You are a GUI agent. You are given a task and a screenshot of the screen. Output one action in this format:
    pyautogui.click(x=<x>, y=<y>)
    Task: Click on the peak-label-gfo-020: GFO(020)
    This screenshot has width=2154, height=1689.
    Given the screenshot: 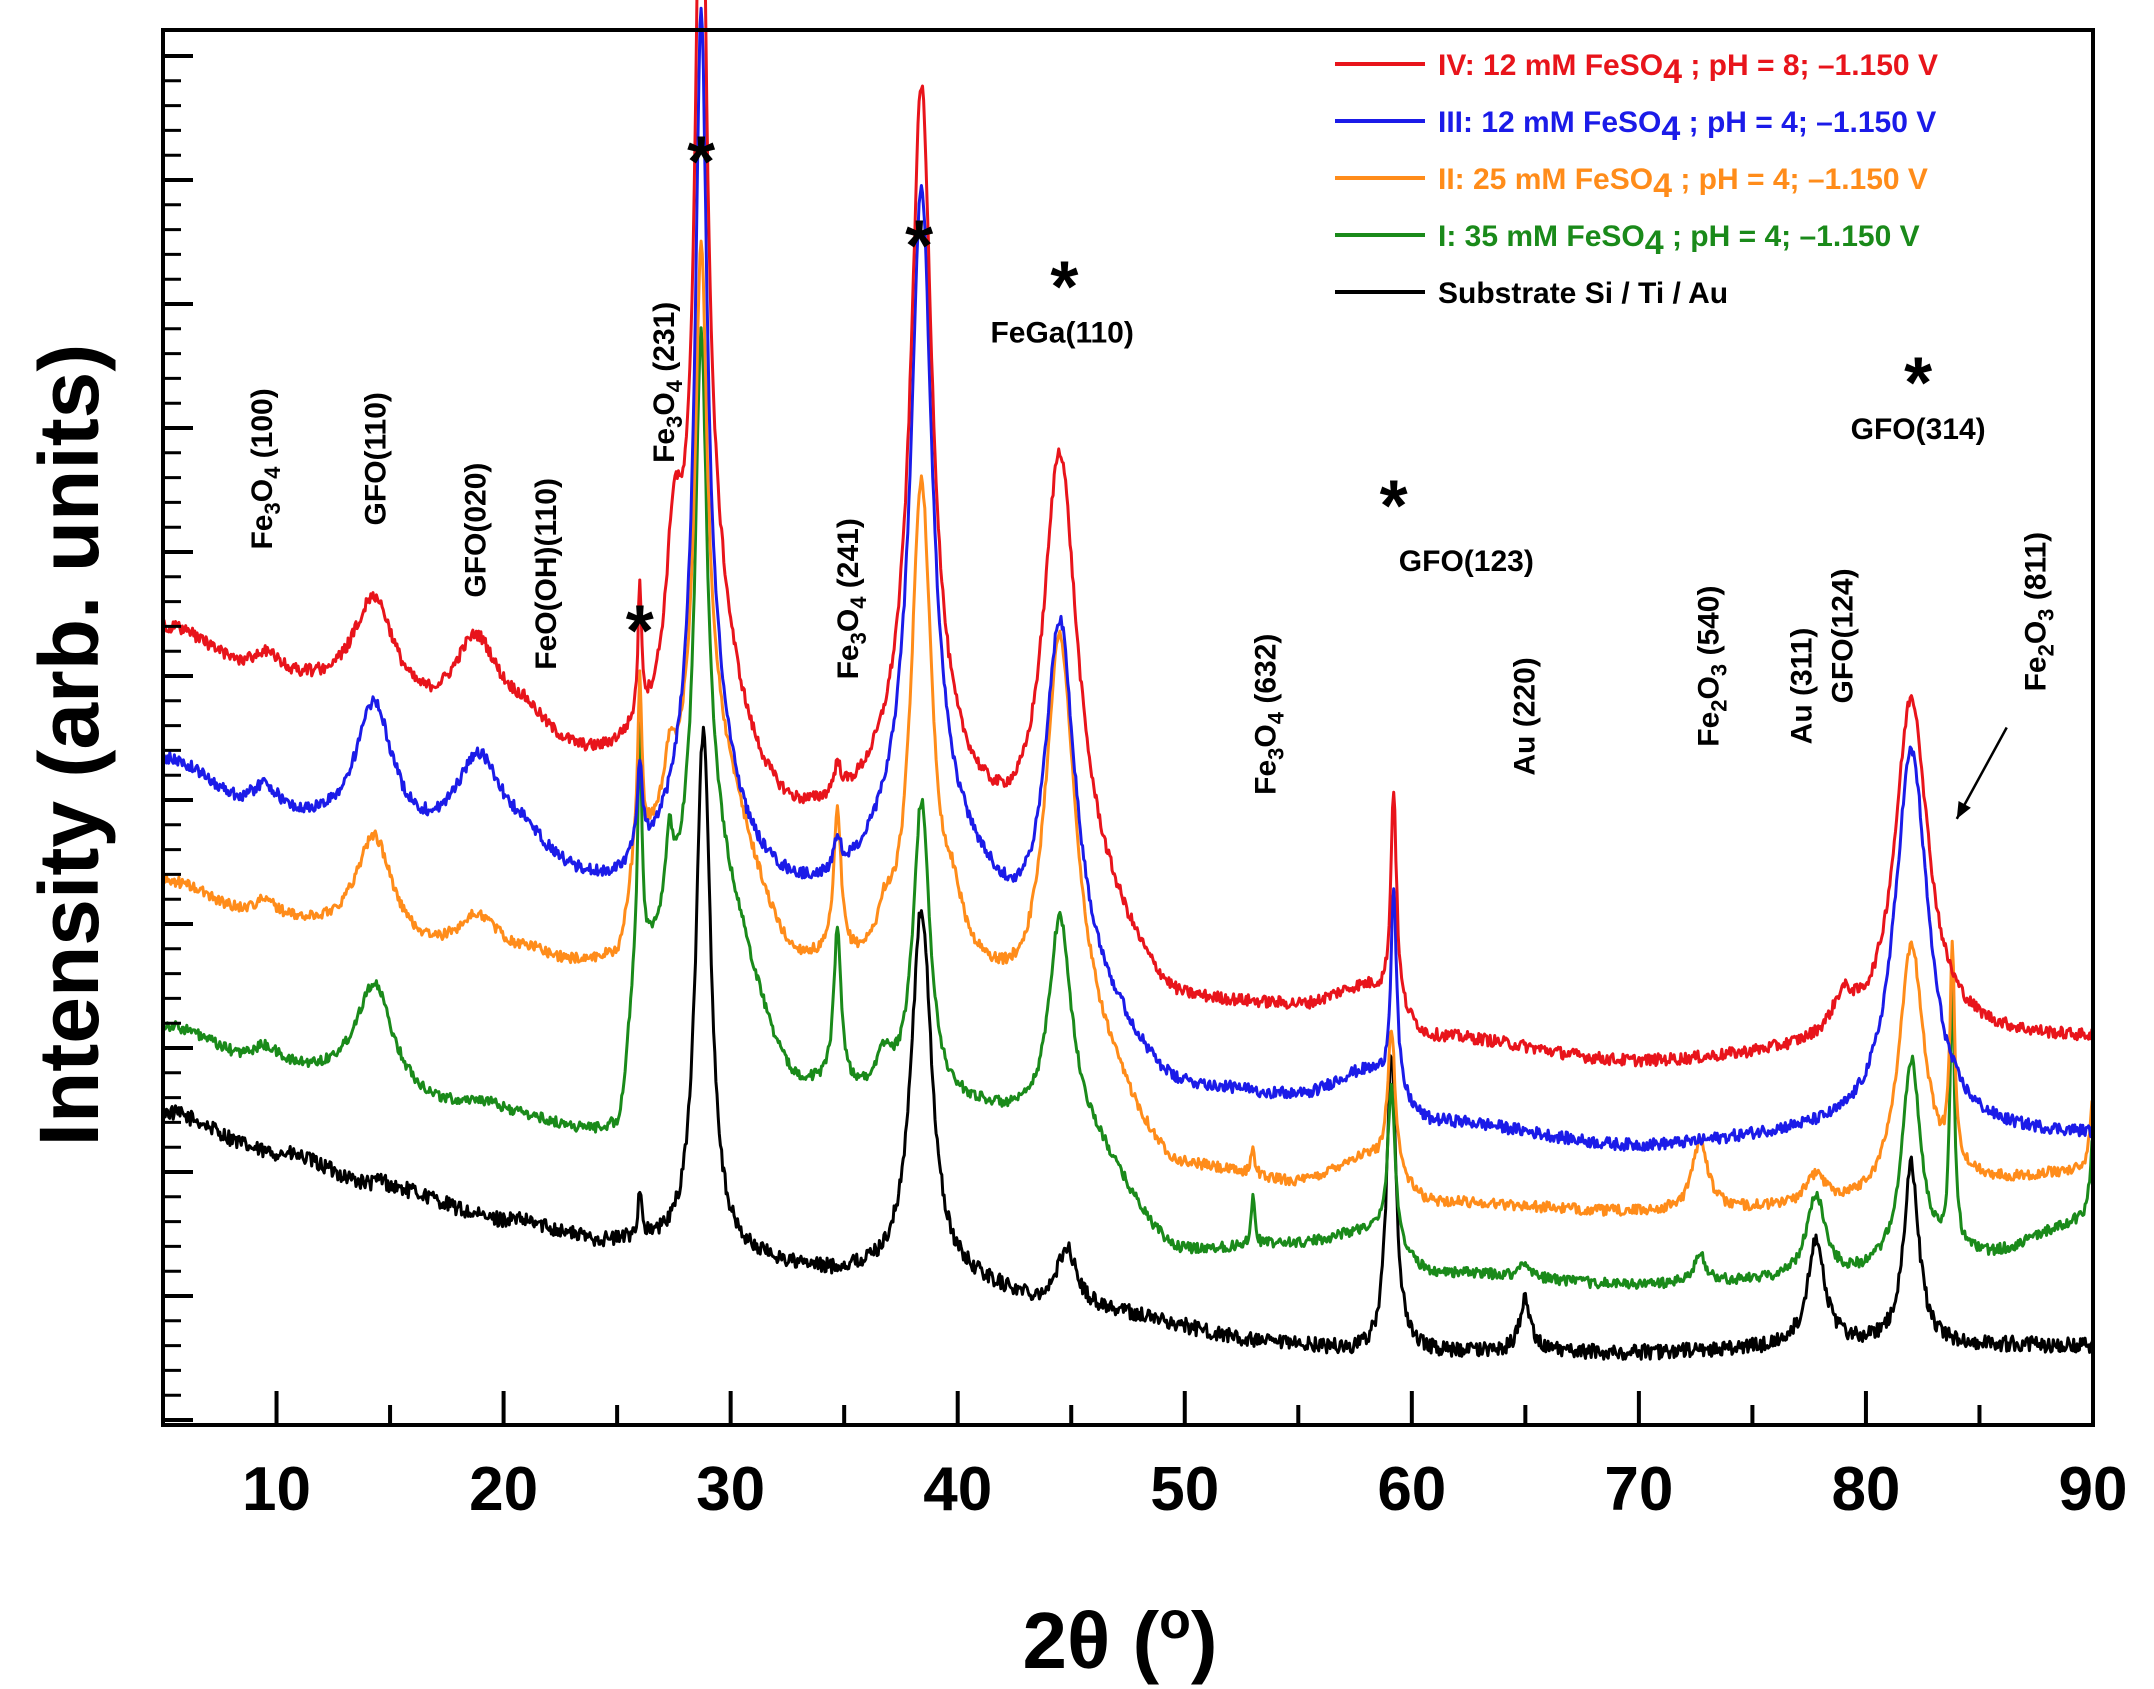 What is the action you would take?
    pyautogui.click(x=475, y=530)
    